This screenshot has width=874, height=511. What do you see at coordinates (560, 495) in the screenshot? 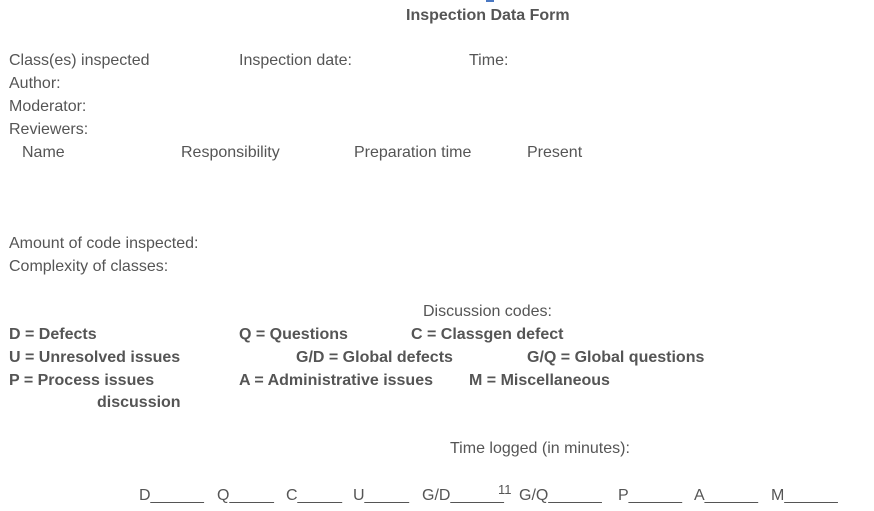
I see `time-field-gq: G/Q______` at bounding box center [560, 495].